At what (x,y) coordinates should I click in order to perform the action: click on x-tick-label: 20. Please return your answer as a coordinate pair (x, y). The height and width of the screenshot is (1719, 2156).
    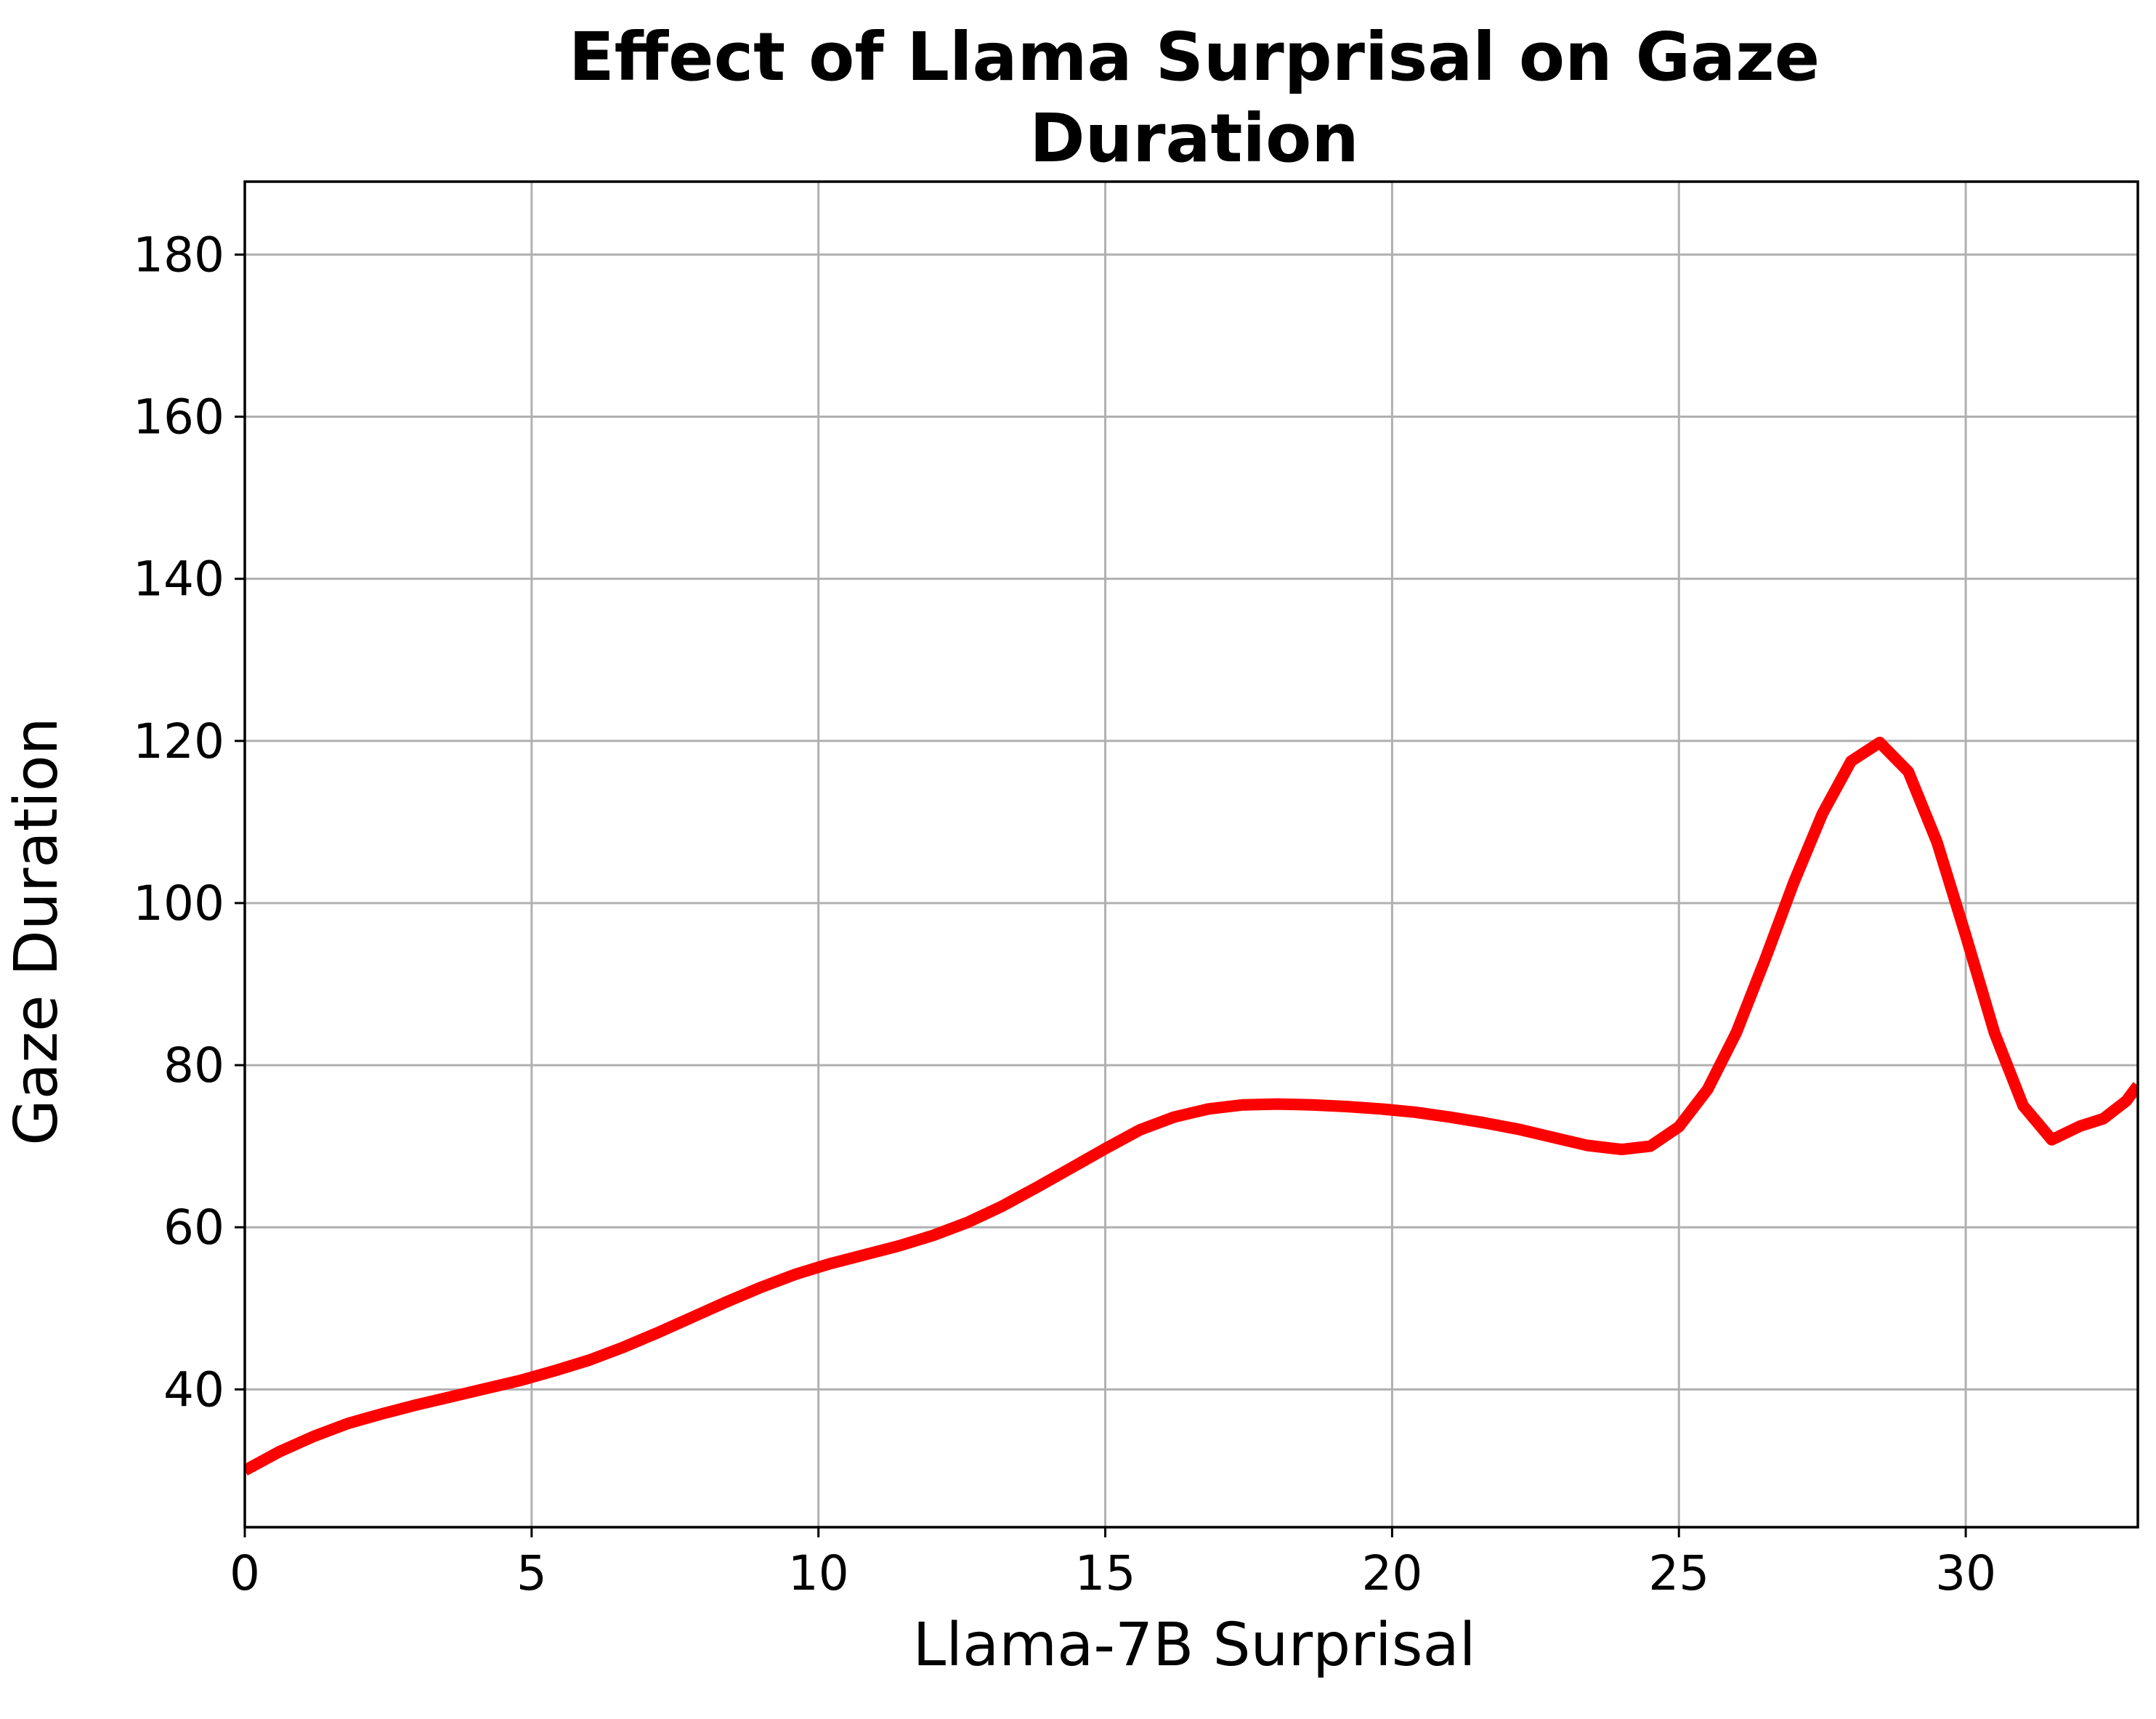
    Looking at the image, I should click on (1391, 1573).